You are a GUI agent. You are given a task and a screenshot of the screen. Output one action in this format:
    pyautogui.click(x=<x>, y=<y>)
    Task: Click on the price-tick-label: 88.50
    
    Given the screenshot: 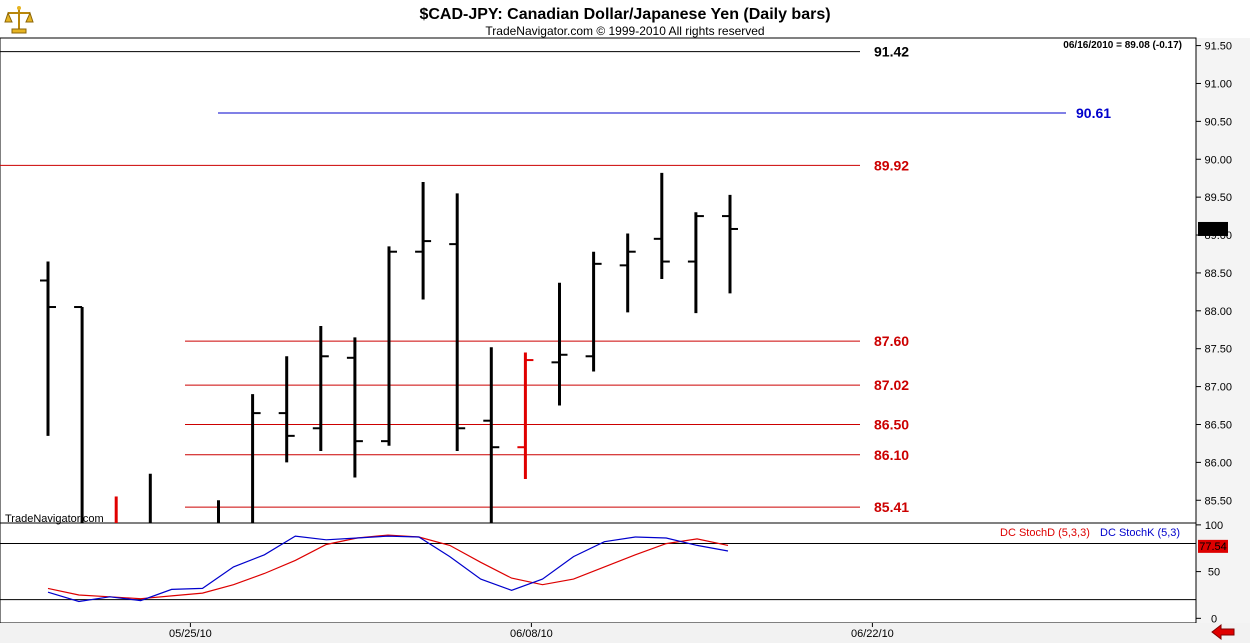 What is the action you would take?
    pyautogui.click(x=1218, y=274)
    